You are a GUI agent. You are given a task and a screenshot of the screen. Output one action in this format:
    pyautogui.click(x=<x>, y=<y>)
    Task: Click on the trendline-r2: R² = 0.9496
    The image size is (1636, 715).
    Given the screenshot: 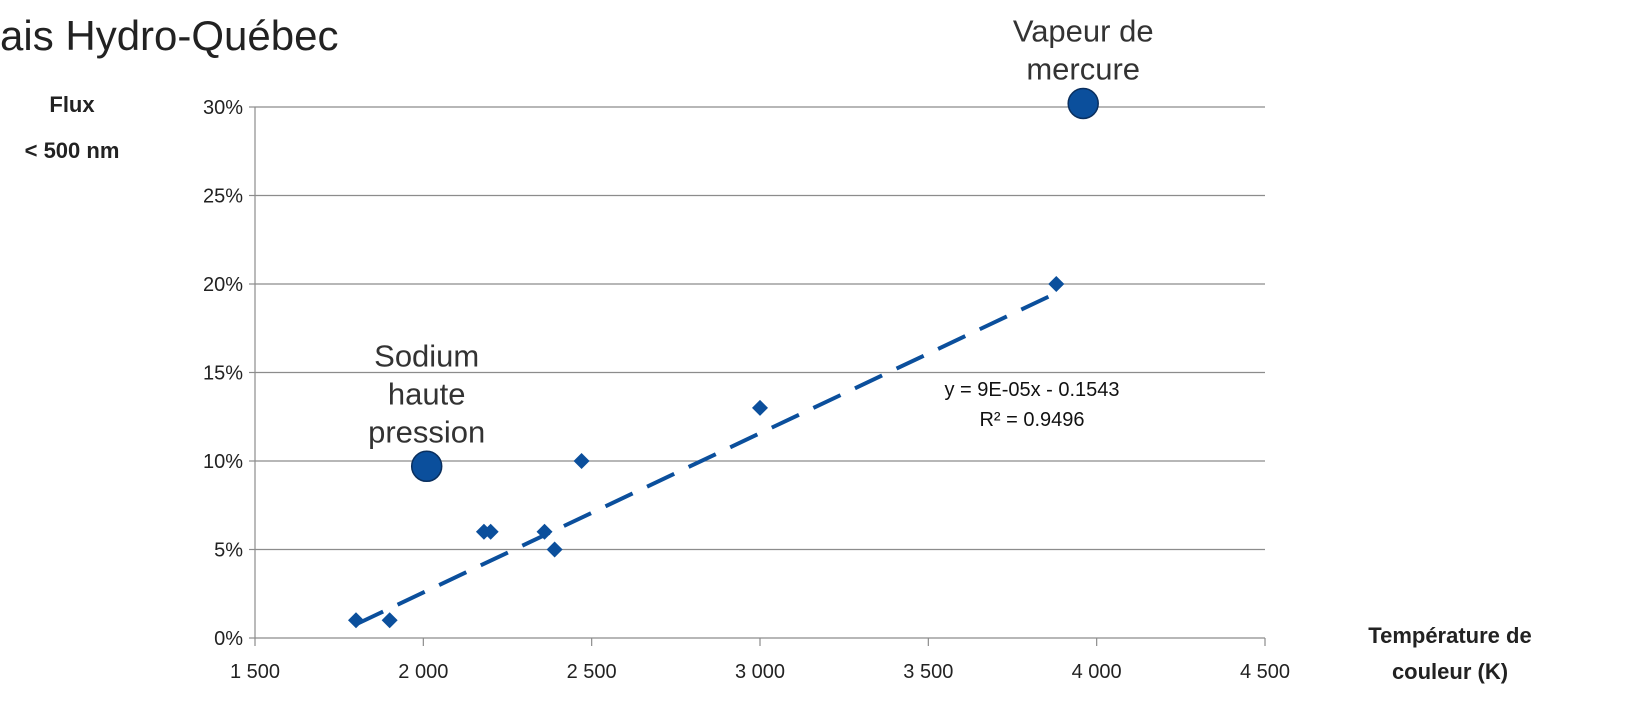 What is the action you would take?
    pyautogui.click(x=1031, y=420)
    